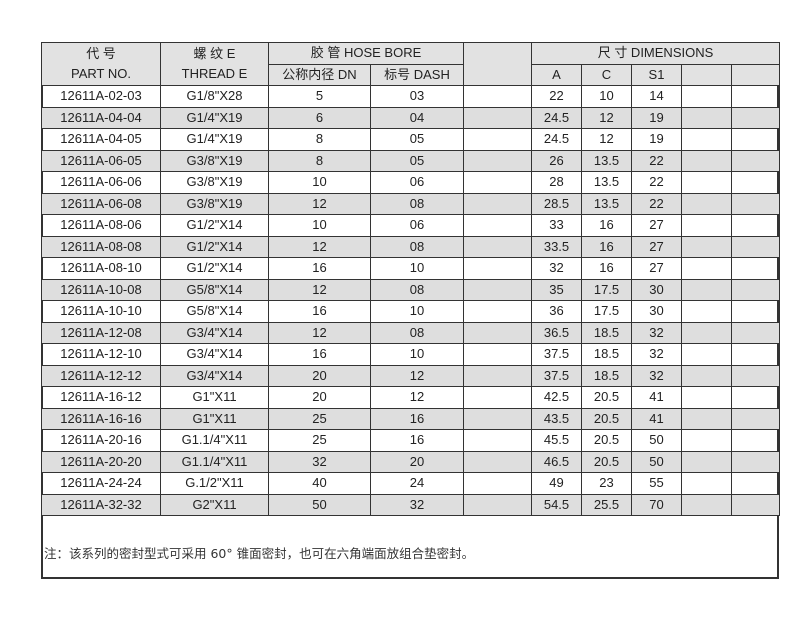 The image size is (800, 622). I want to click on header-part-no: 代 号 PART NO., so click(101, 64).